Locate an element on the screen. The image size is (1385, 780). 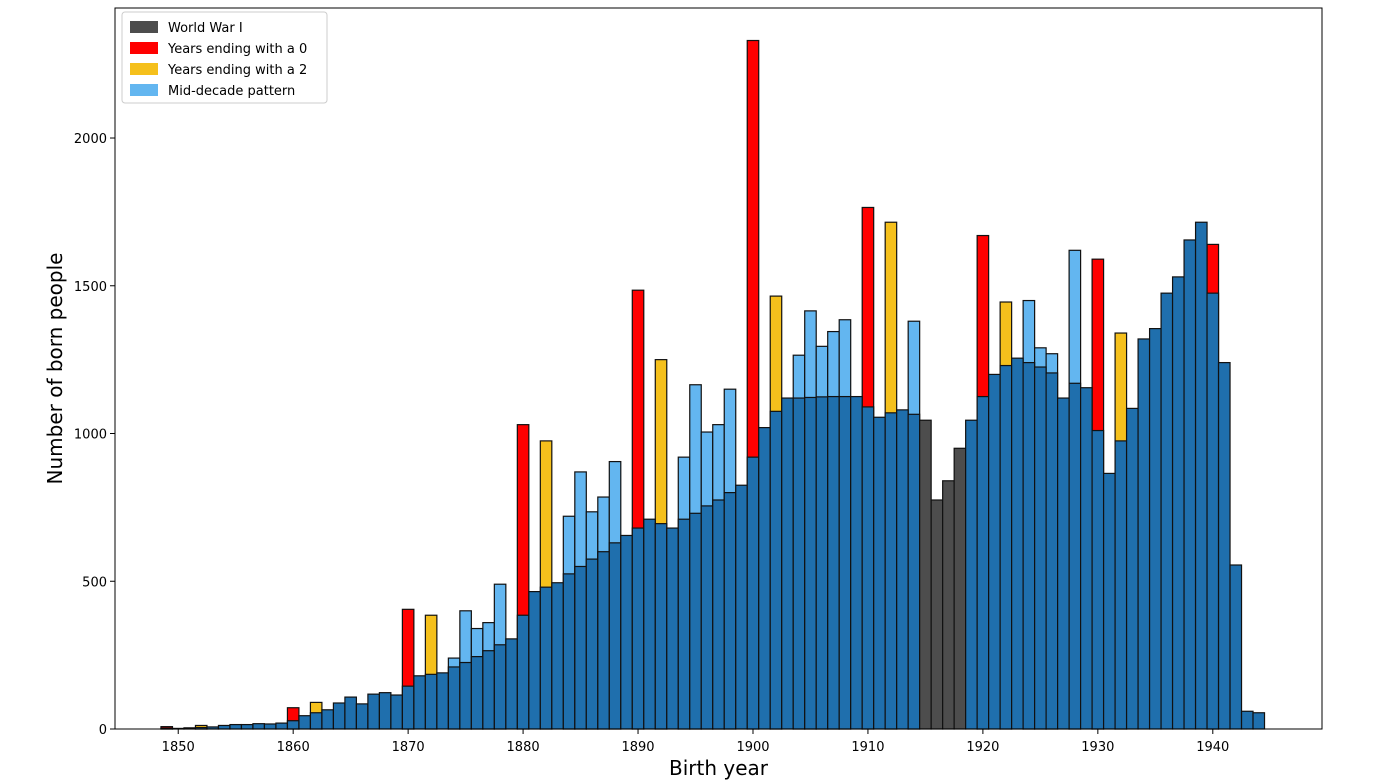
bar-1915 is located at coordinates (925, 574).